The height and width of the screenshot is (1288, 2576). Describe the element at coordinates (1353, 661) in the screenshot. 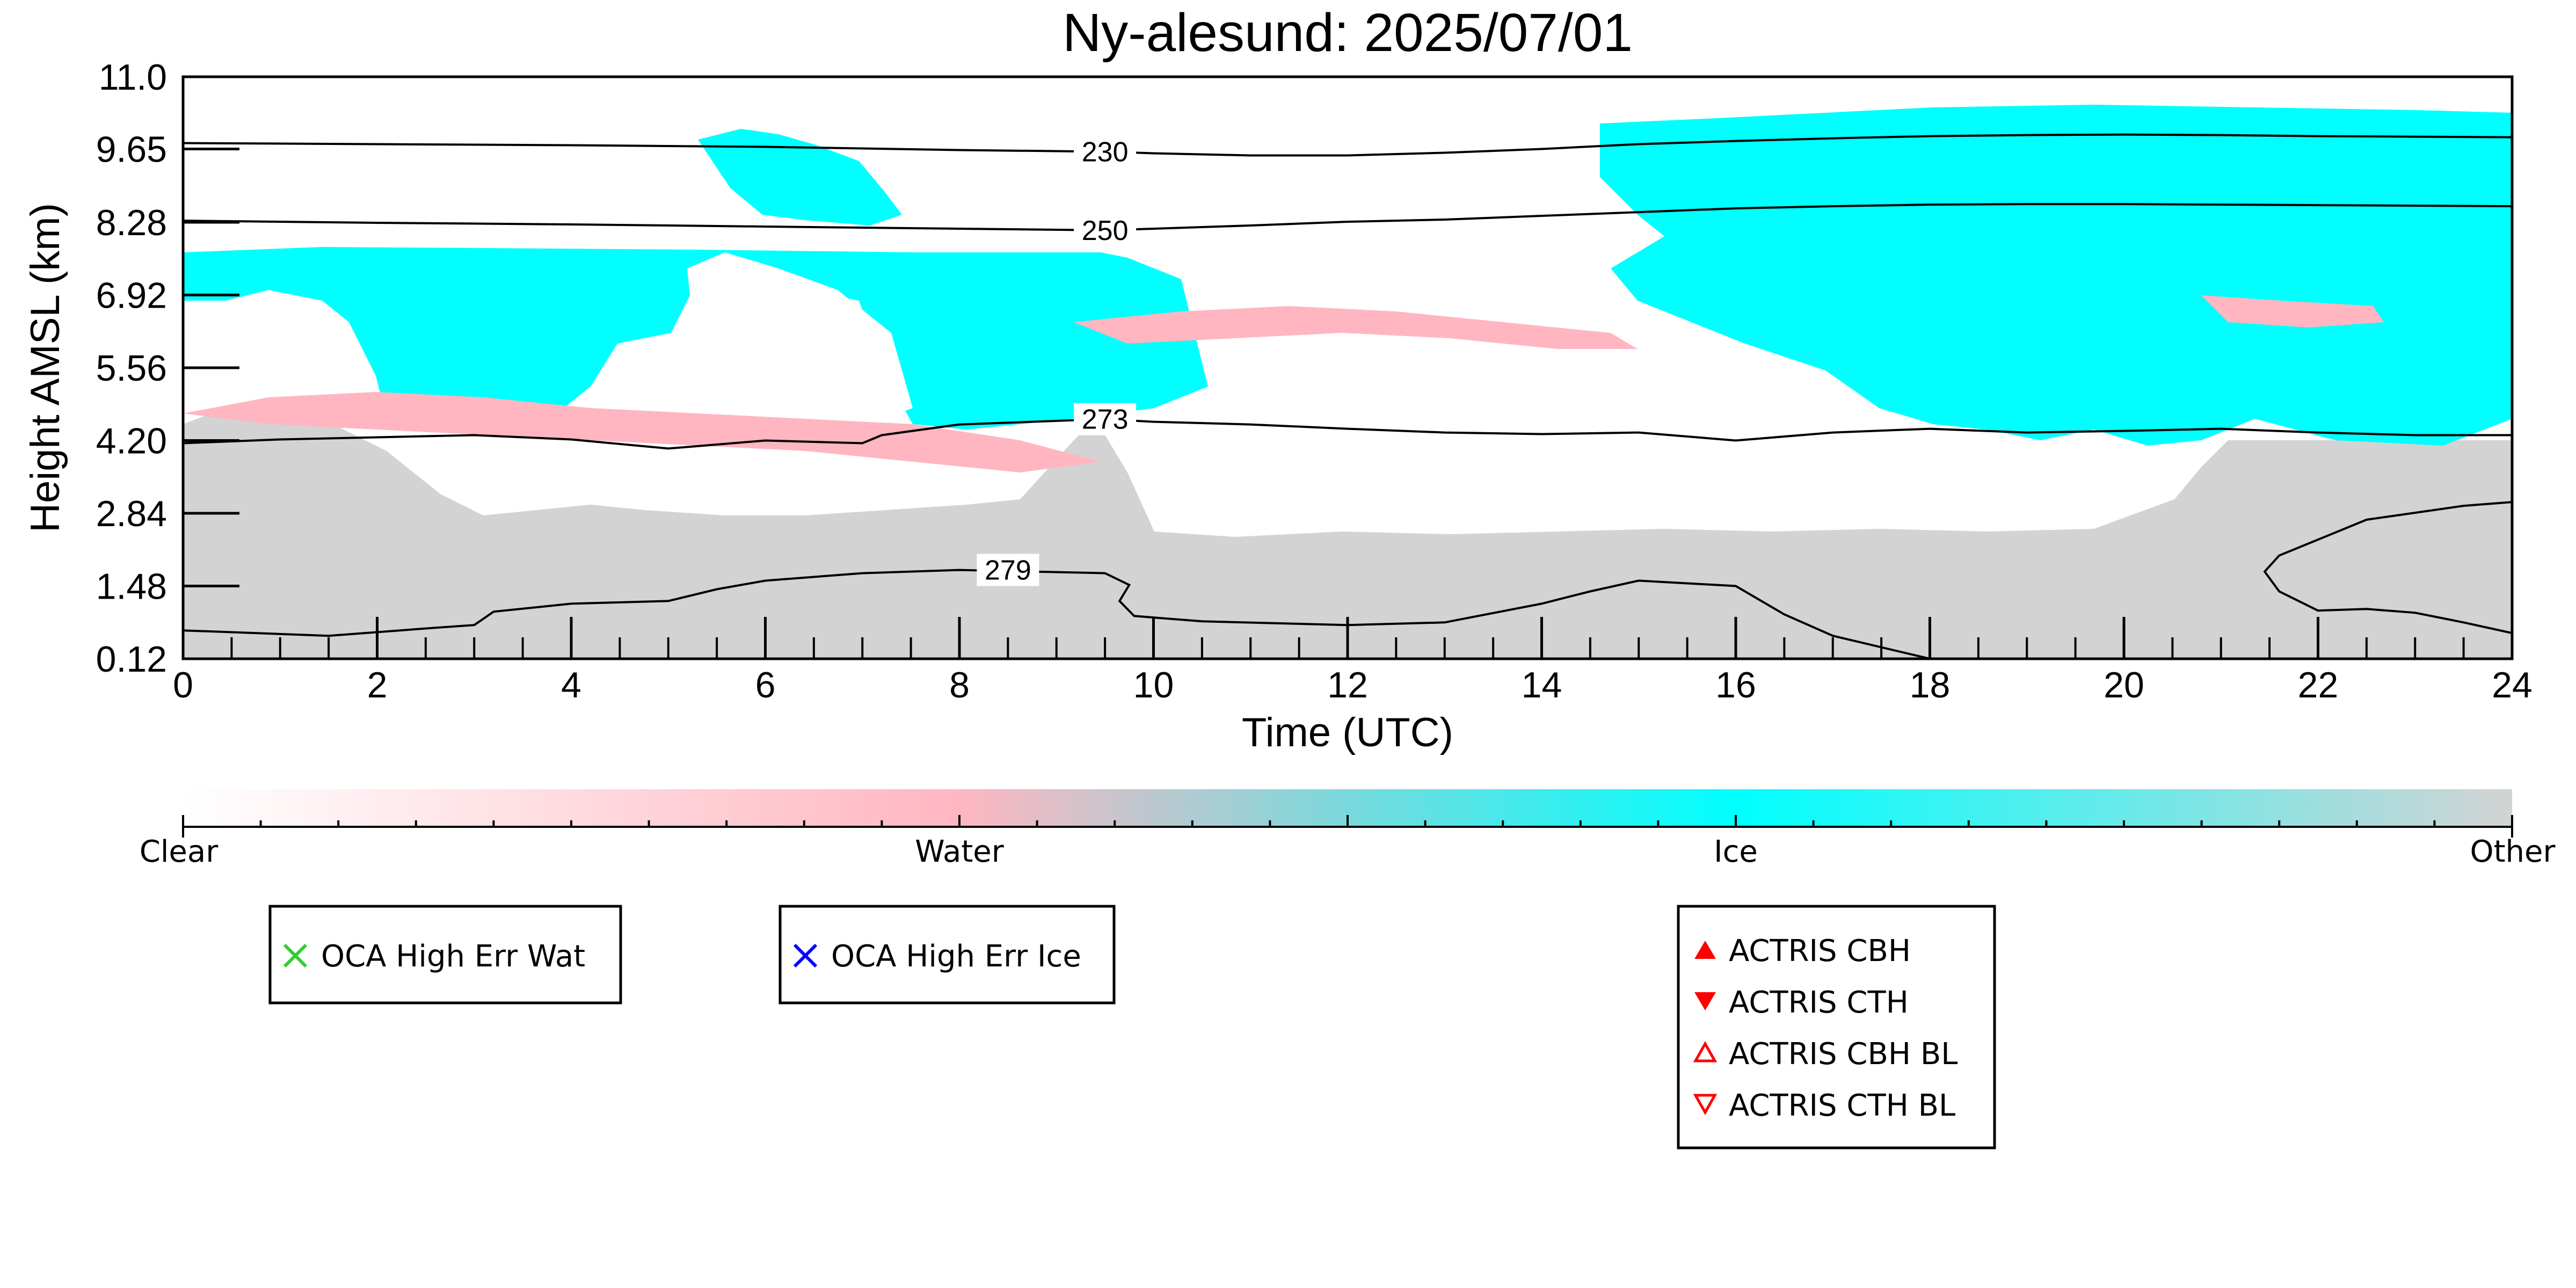

I see `x-axis: 0 2 4 6 8 10 12 14 16 18 20 22 24` at that location.